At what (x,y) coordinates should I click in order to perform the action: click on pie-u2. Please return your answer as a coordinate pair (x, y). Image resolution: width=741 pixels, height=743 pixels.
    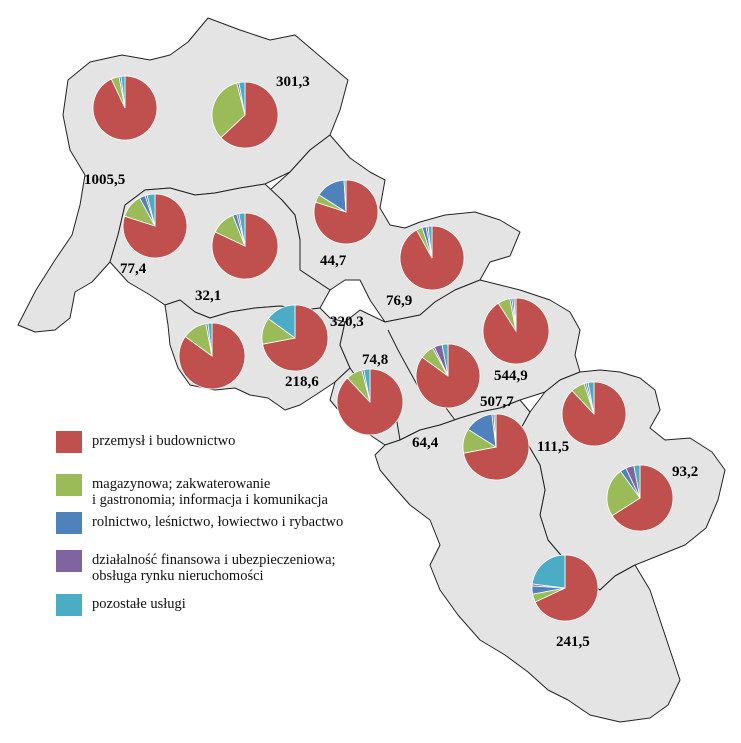
    Looking at the image, I should click on (245, 115).